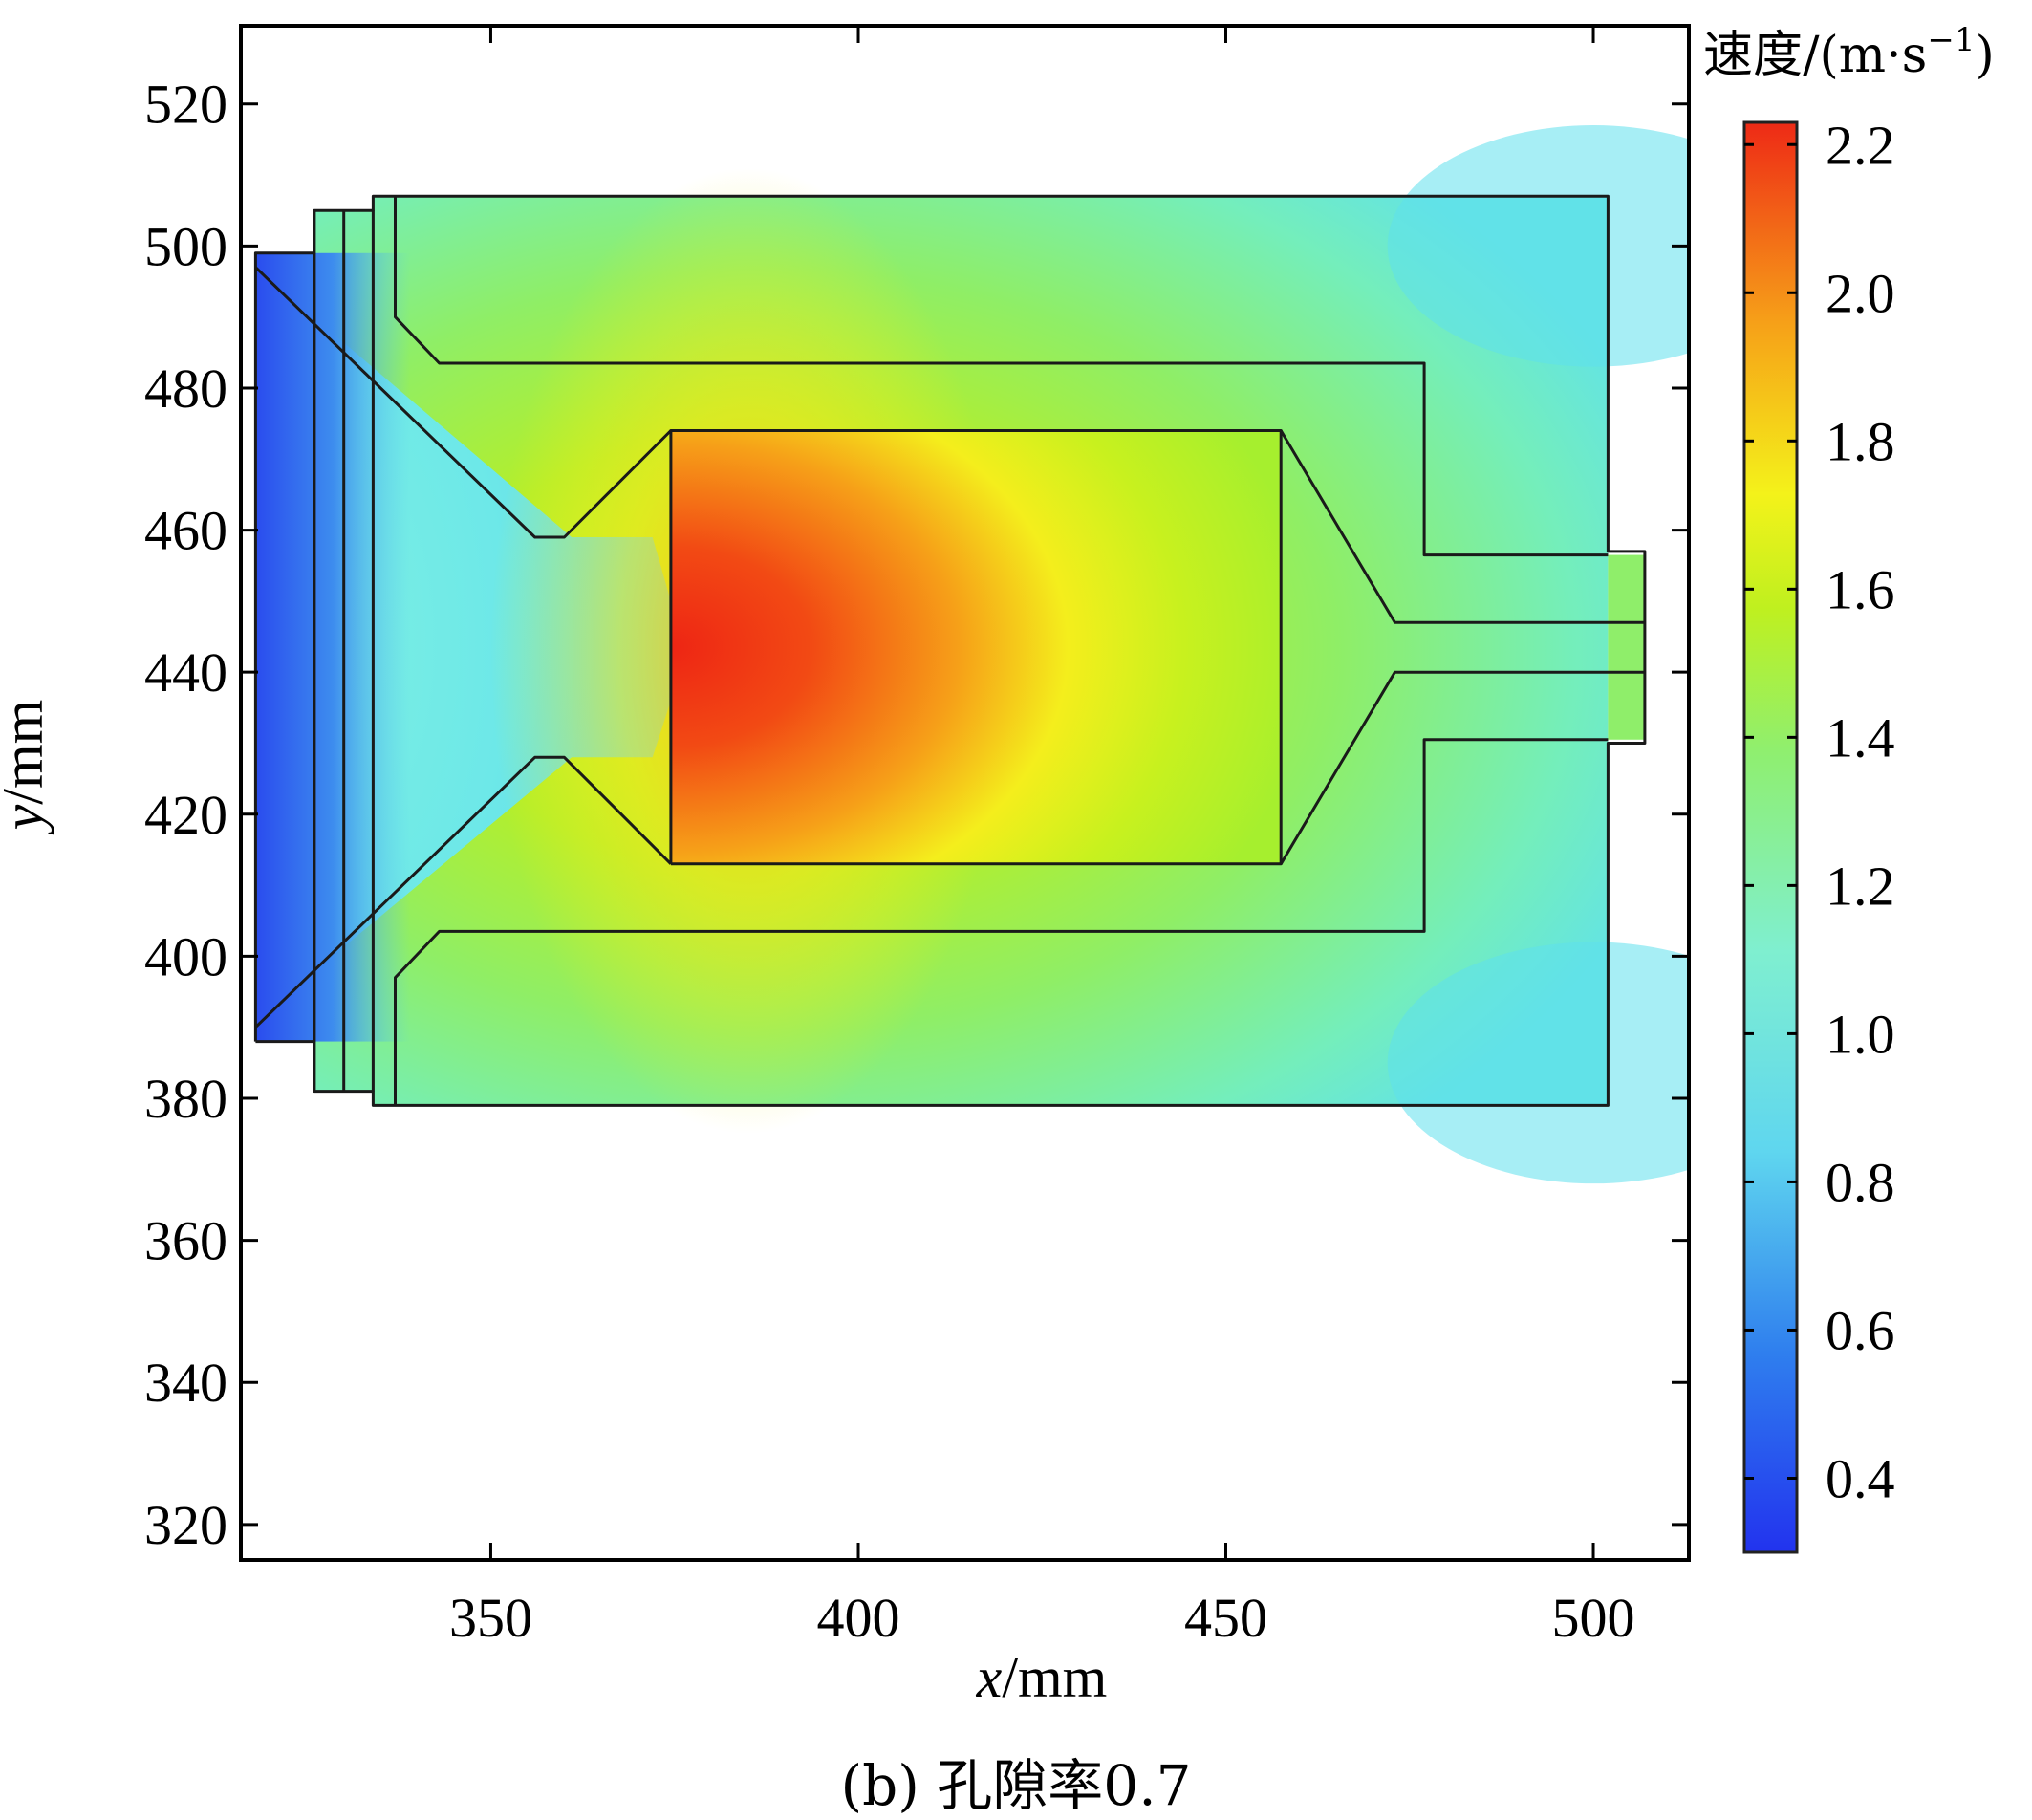 The image size is (2032, 1820). What do you see at coordinates (185, 389) in the screenshot?
I see `y-tick-label: 480` at bounding box center [185, 389].